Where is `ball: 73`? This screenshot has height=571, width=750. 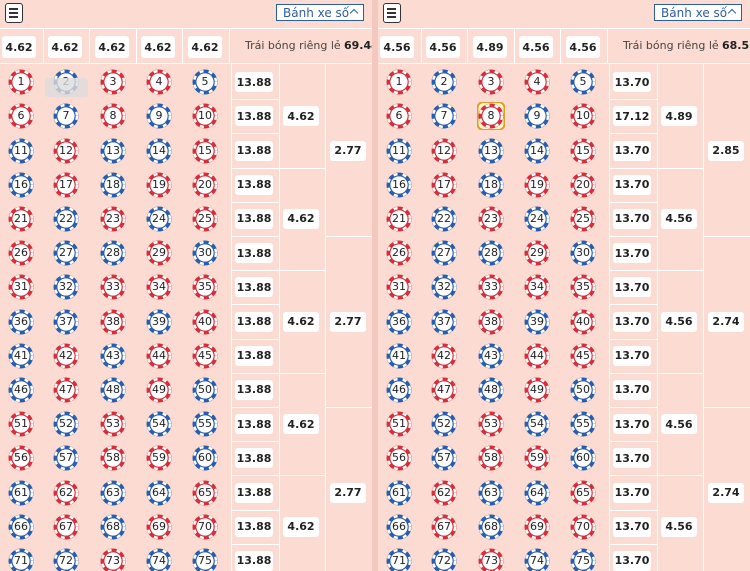 ball: 73 is located at coordinates (113, 559).